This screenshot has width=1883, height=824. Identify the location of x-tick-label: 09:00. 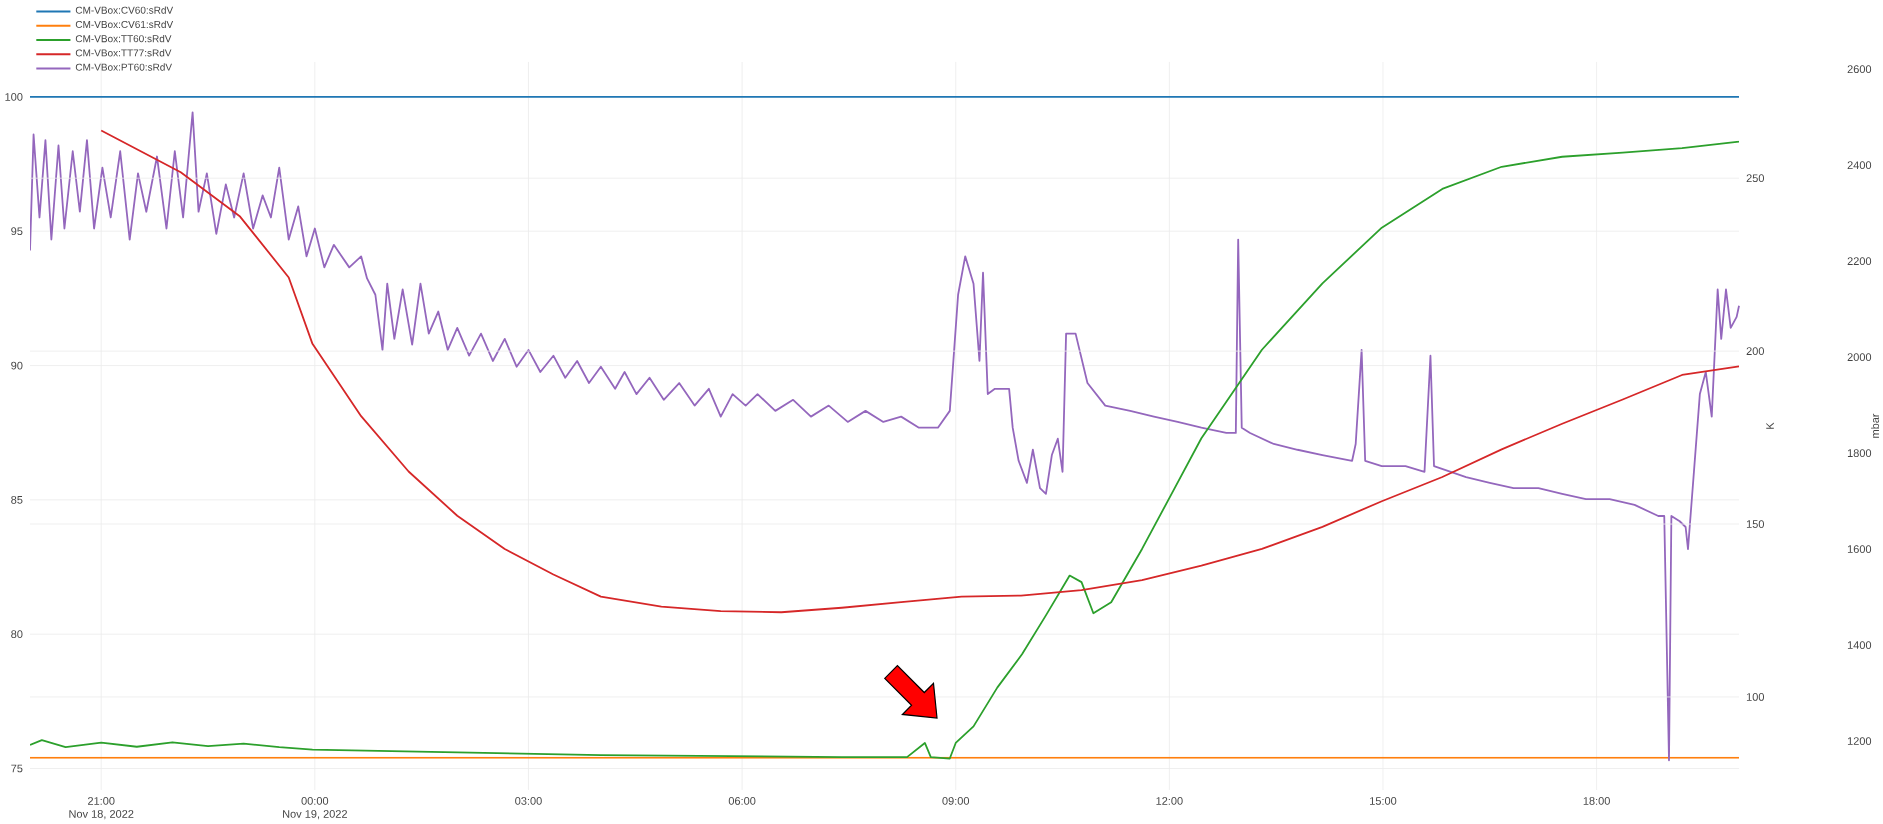
(956, 801).